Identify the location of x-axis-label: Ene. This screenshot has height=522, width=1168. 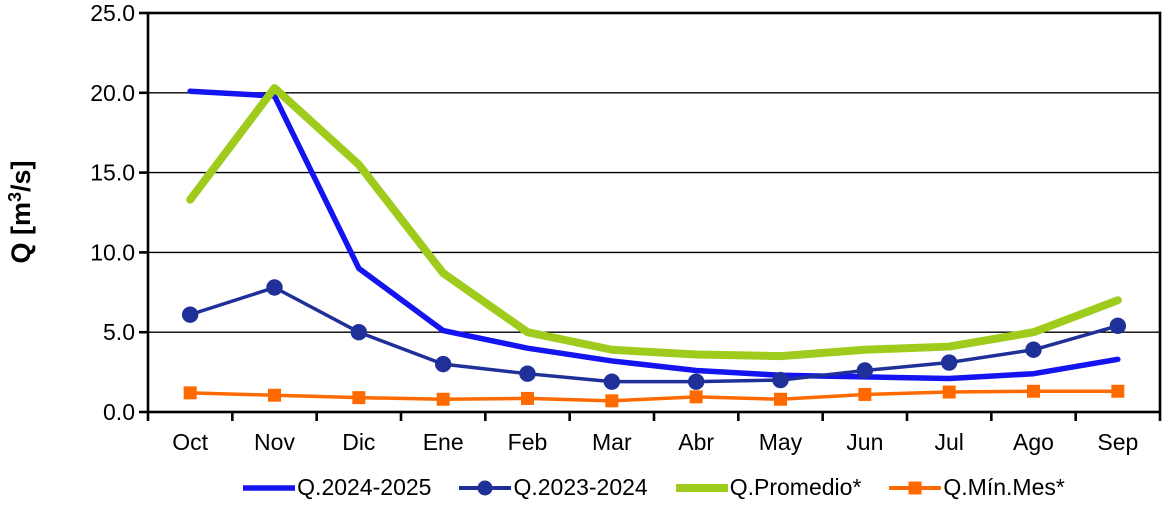
(443, 442).